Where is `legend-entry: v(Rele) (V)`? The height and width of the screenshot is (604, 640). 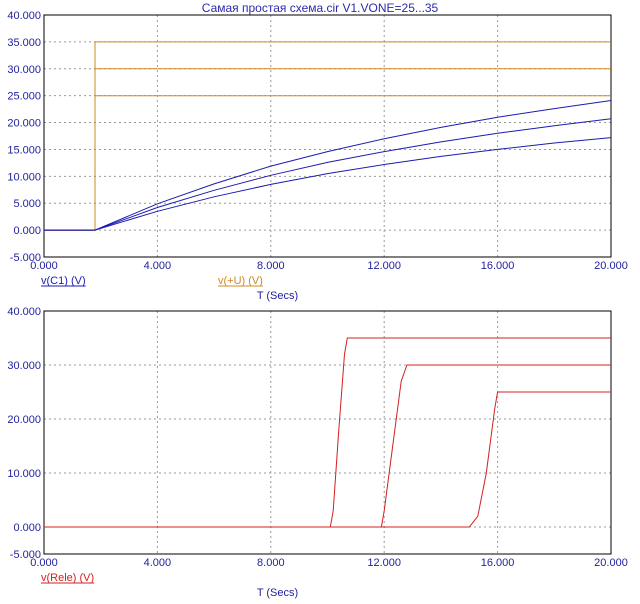
legend-entry: v(Rele) (V) is located at coordinates (67, 578).